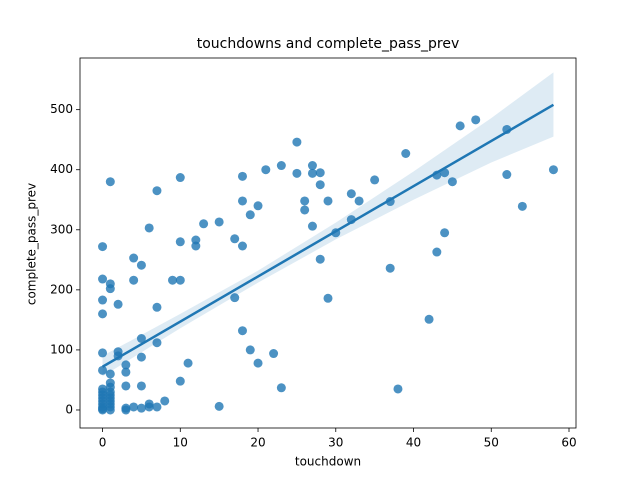 The height and width of the screenshot is (480, 640). I want to click on y-tick-label: 400, so click(61, 169).